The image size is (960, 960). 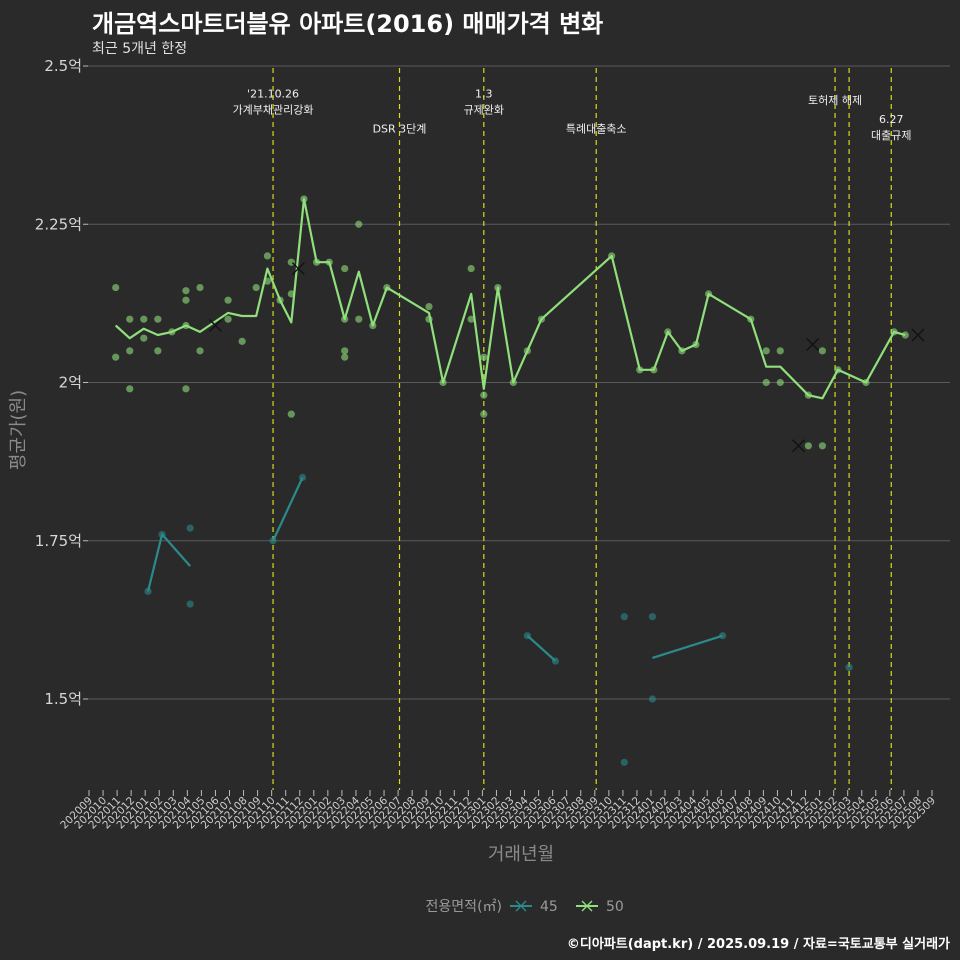 What do you see at coordinates (521, 854) in the screenshot?
I see `x-axis-title: 거래년월` at bounding box center [521, 854].